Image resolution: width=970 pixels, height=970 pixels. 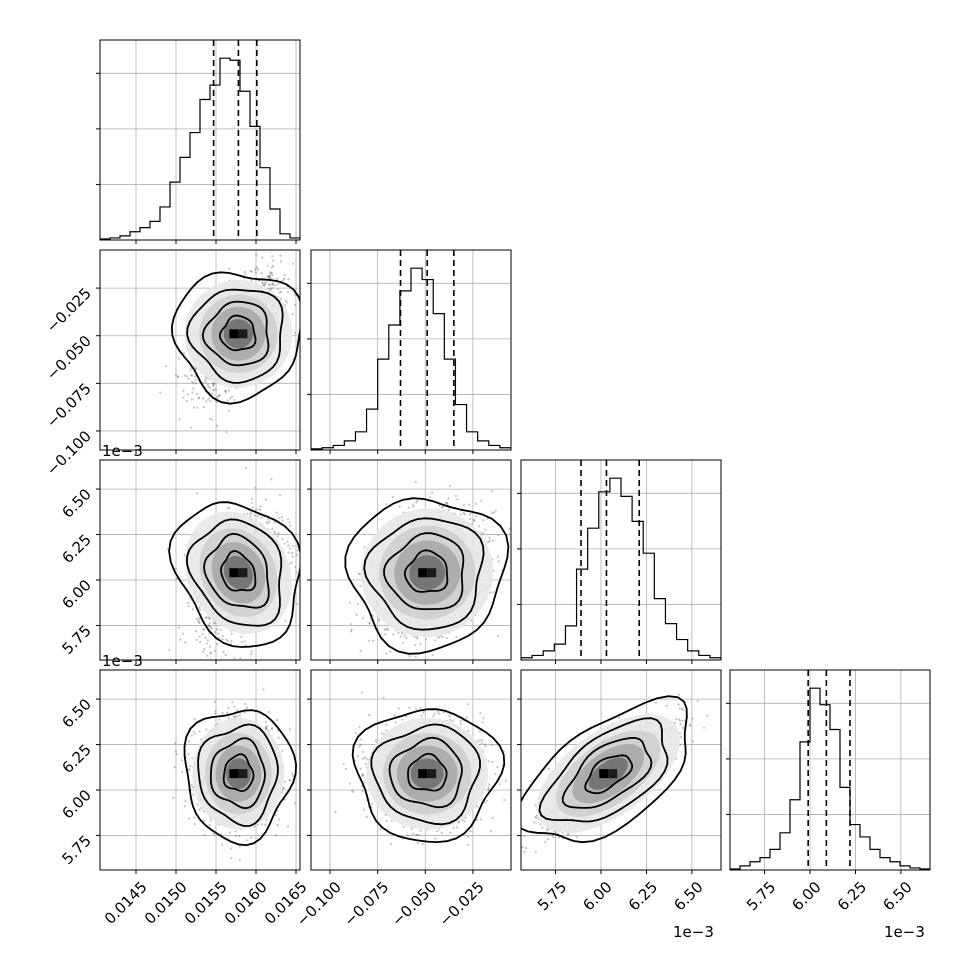 I want to click on panel-r0-c0, so click(x=198, y=141).